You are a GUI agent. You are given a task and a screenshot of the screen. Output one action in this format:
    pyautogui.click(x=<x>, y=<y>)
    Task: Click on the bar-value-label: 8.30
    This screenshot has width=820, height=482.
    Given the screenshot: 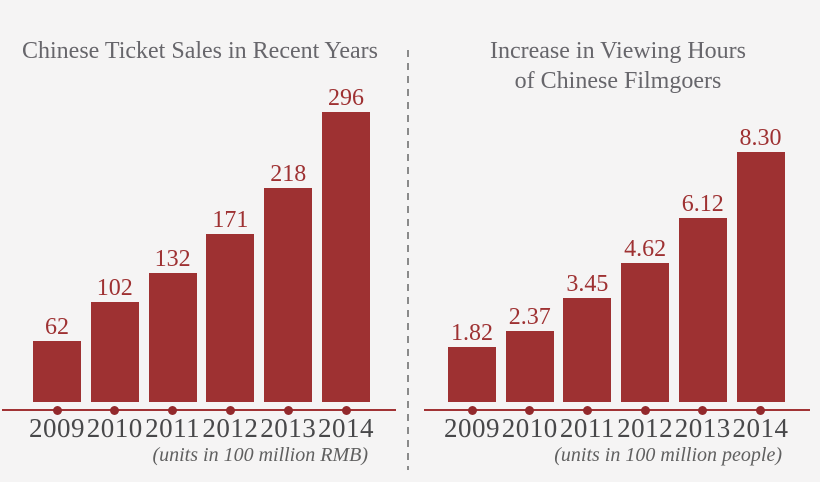 What is the action you would take?
    pyautogui.click(x=760, y=138)
    